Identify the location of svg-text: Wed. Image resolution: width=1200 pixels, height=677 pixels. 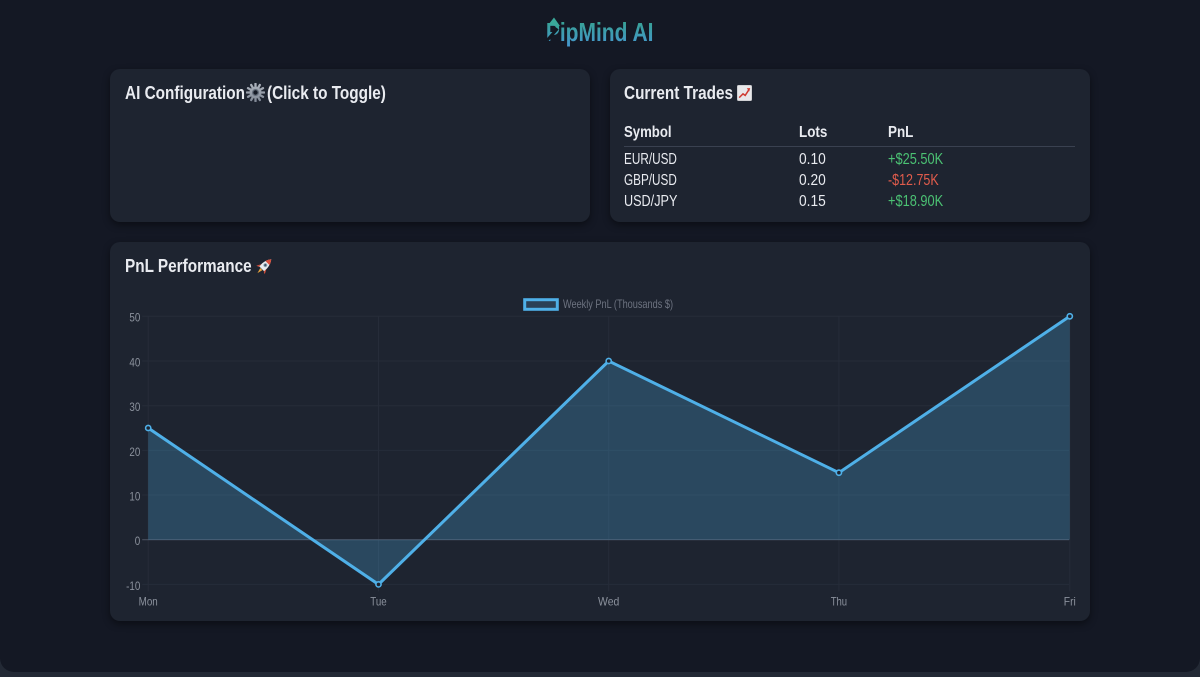
(608, 602).